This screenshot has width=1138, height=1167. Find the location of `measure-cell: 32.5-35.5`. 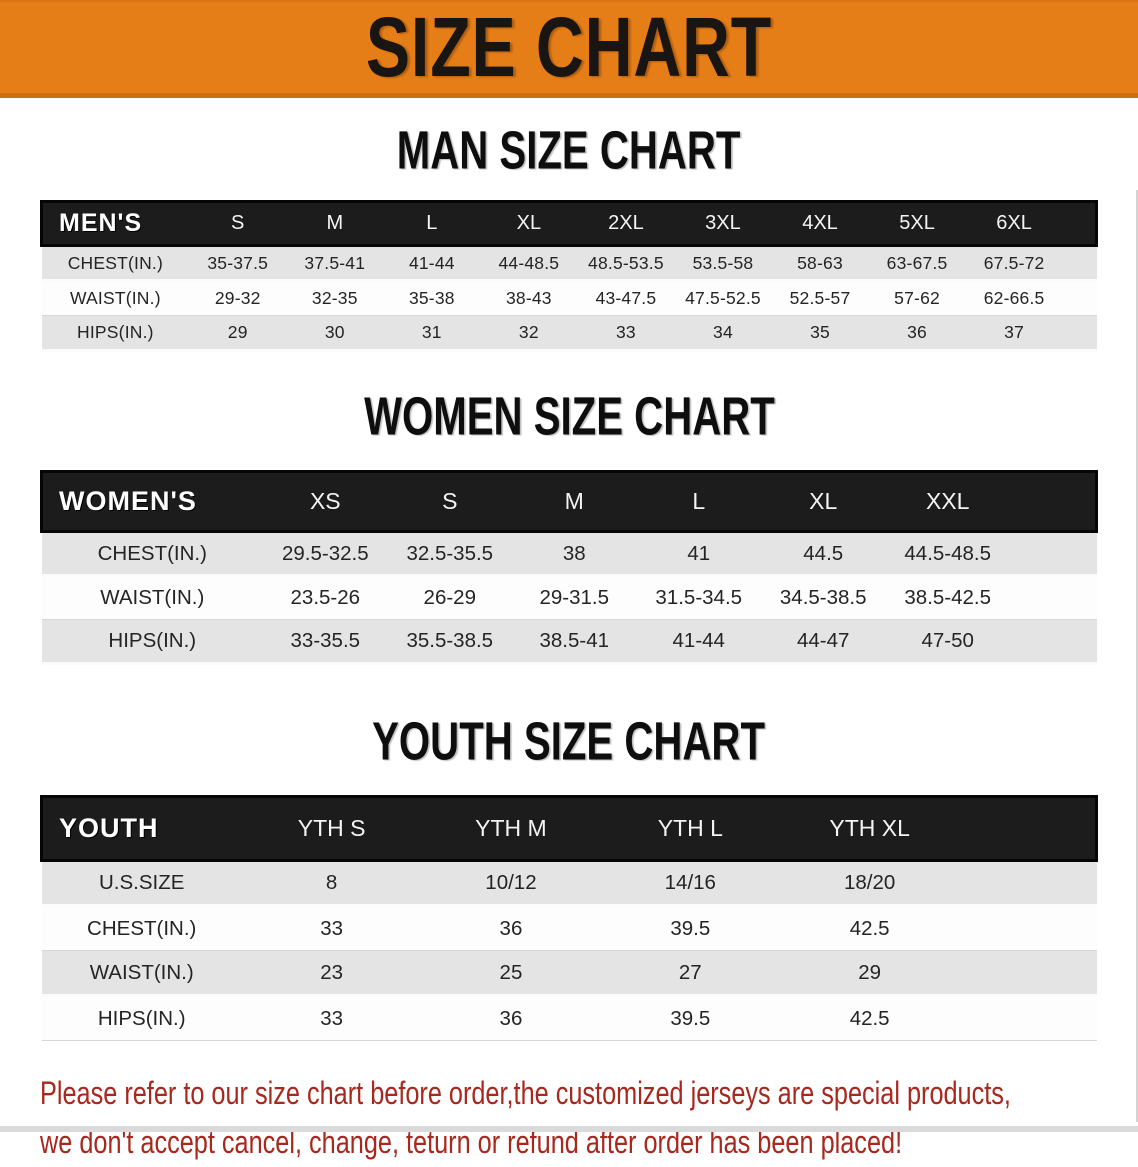

measure-cell: 32.5-35.5 is located at coordinates (450, 553).